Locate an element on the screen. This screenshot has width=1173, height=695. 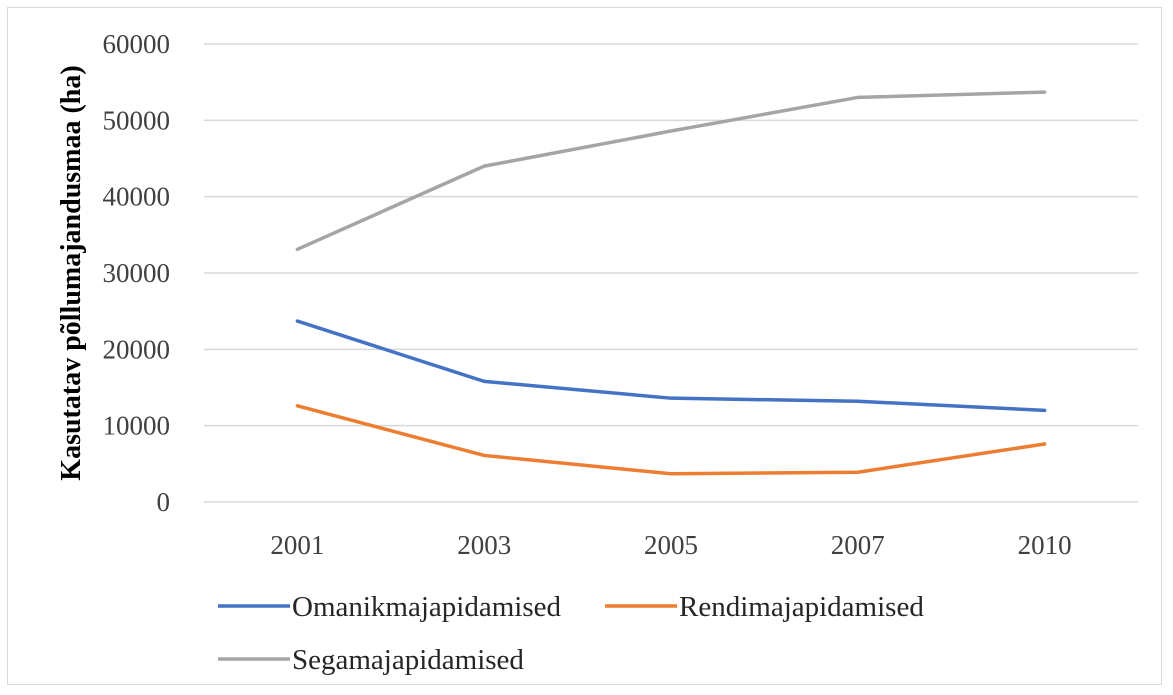
x-tick-label-1: 2003 is located at coordinates (484, 545).